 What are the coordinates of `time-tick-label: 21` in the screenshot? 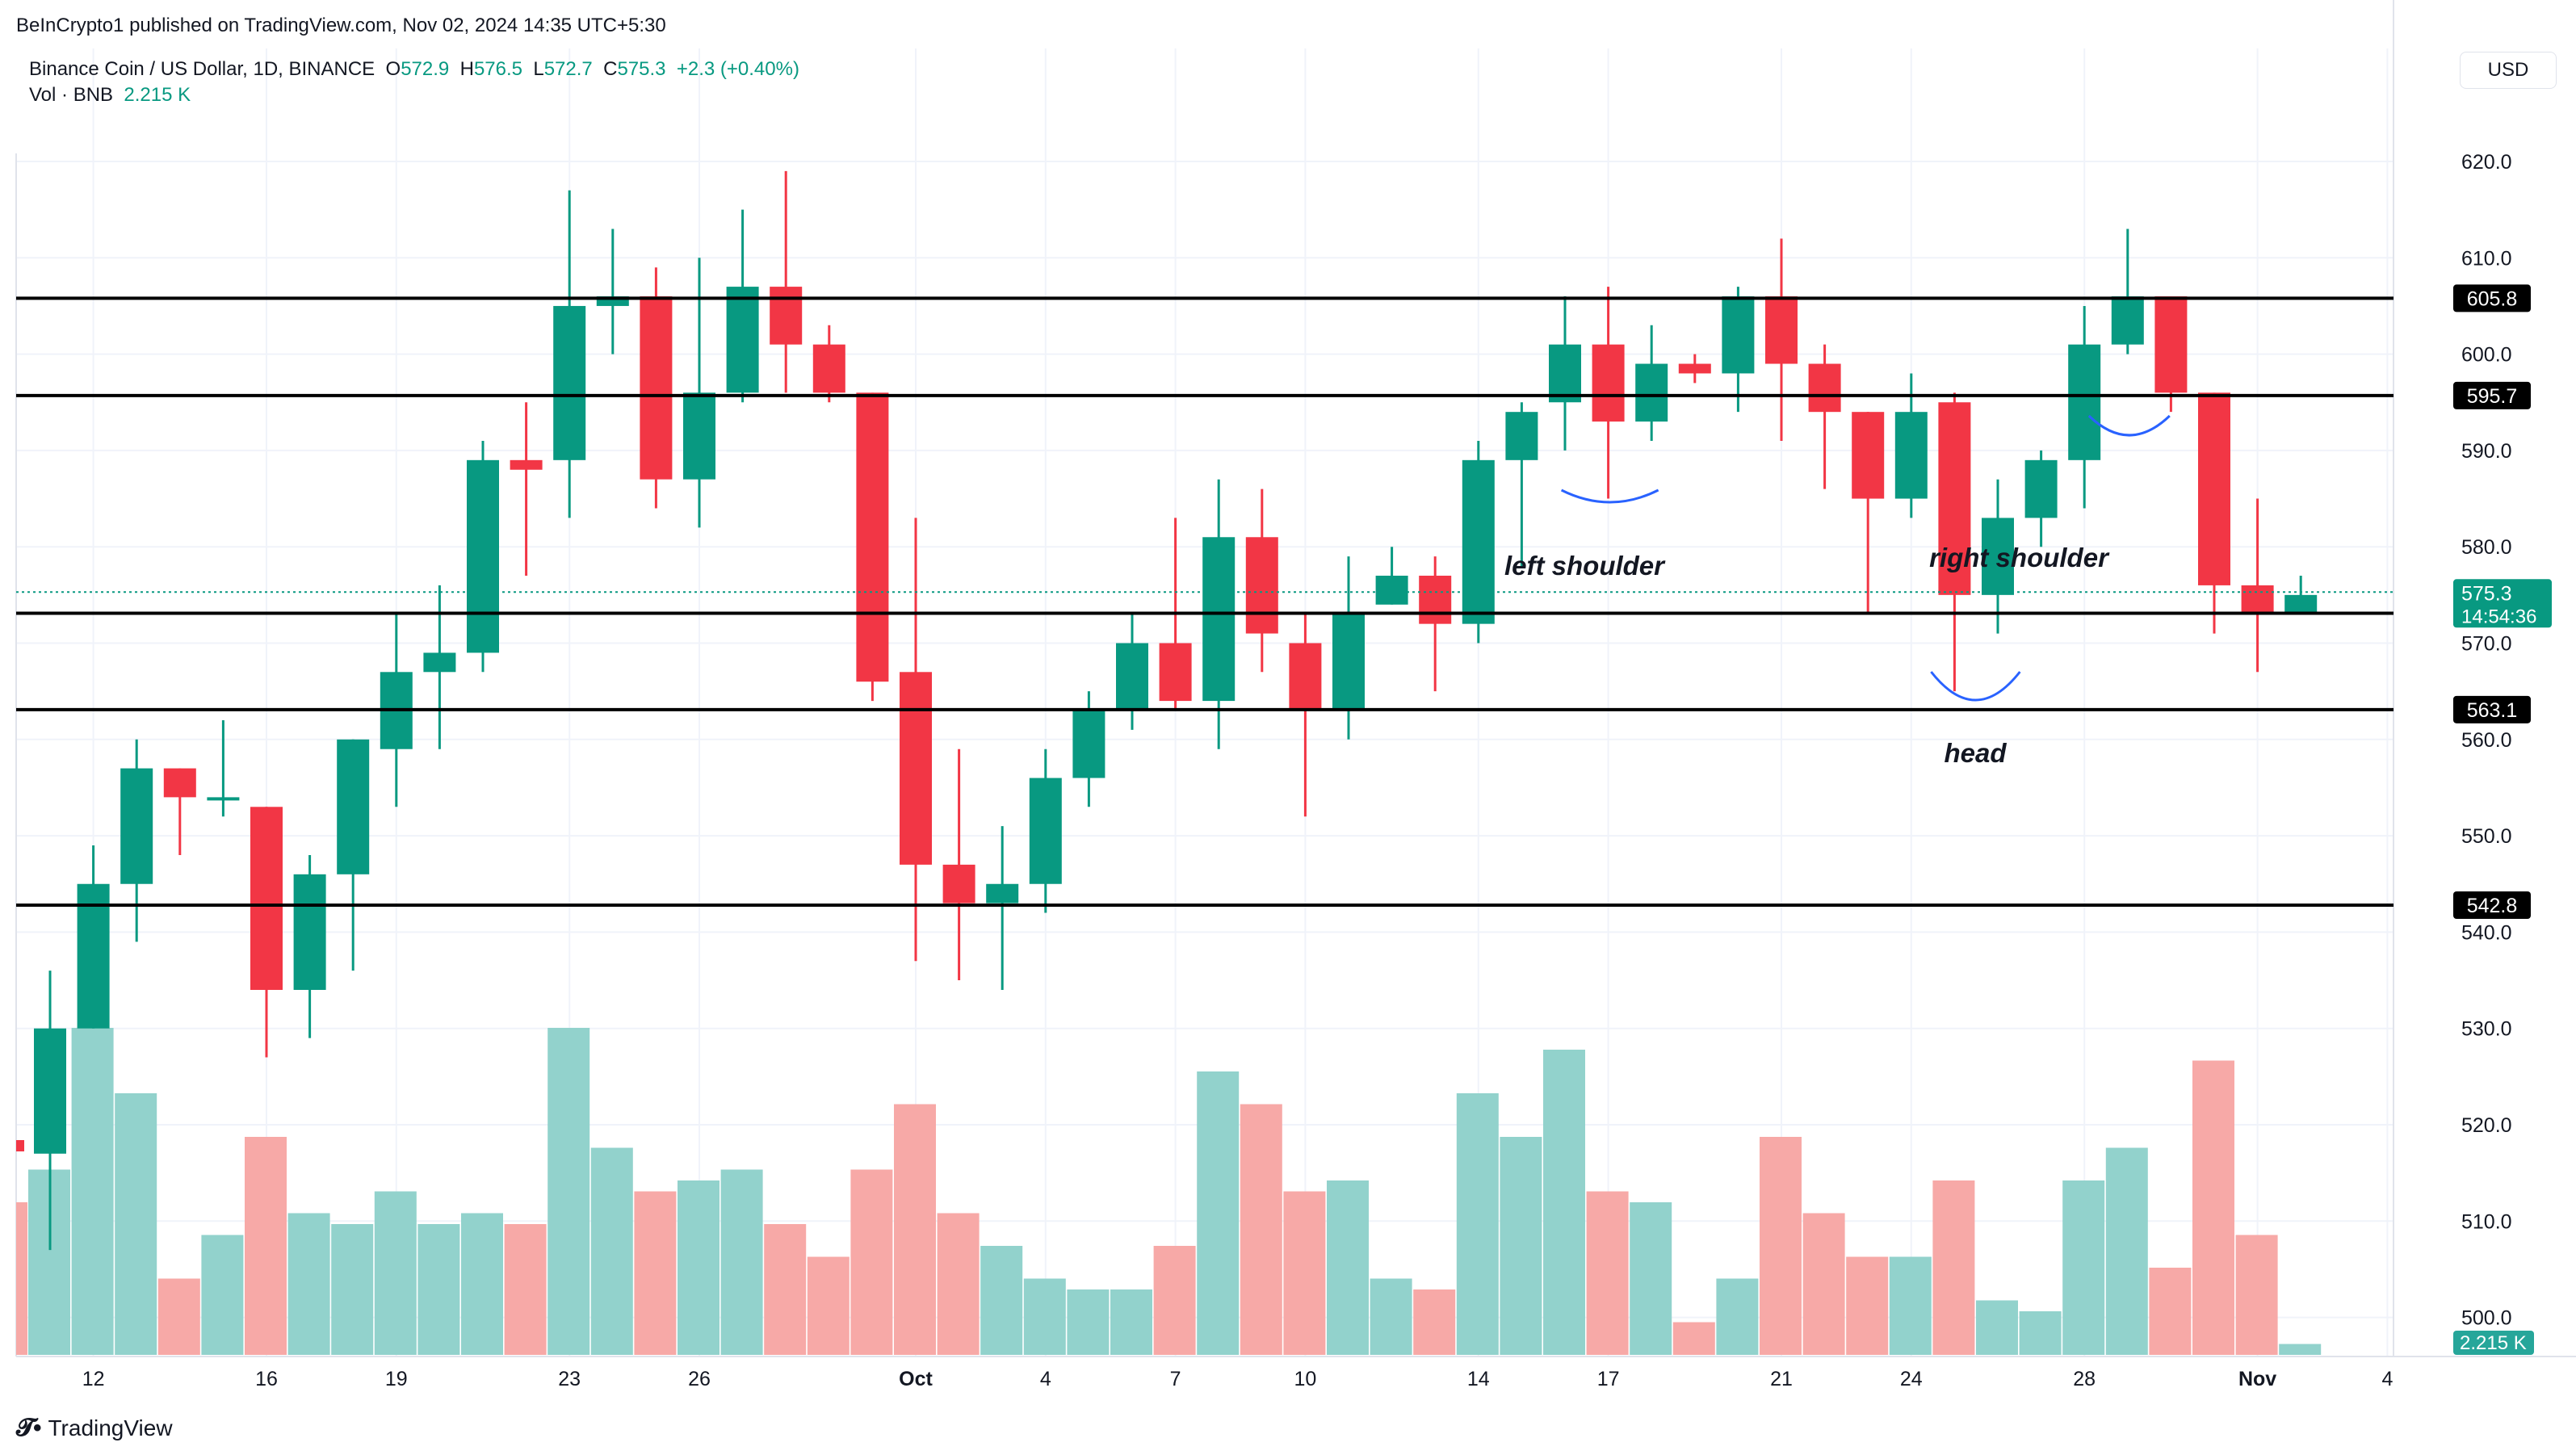 It's located at (1782, 1379).